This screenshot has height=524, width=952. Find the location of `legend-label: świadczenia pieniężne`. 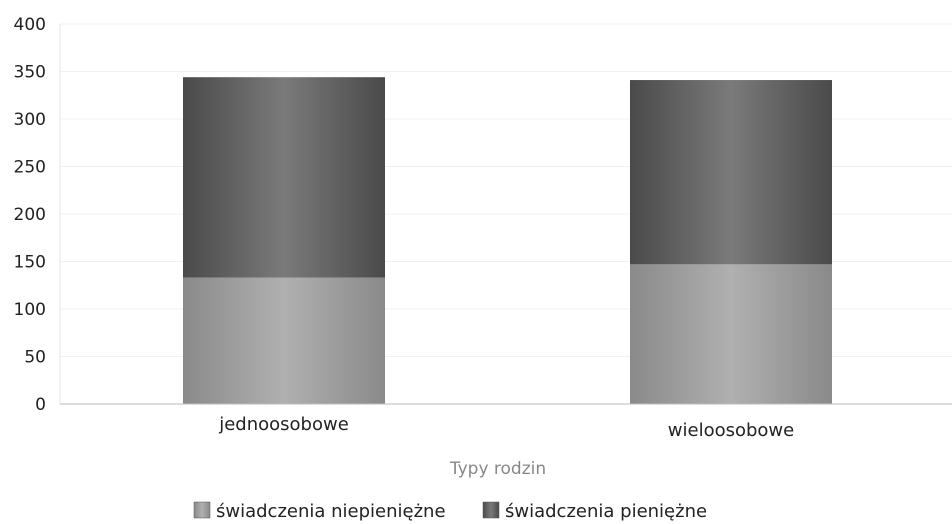

legend-label: świadczenia pieniężne is located at coordinates (606, 511).